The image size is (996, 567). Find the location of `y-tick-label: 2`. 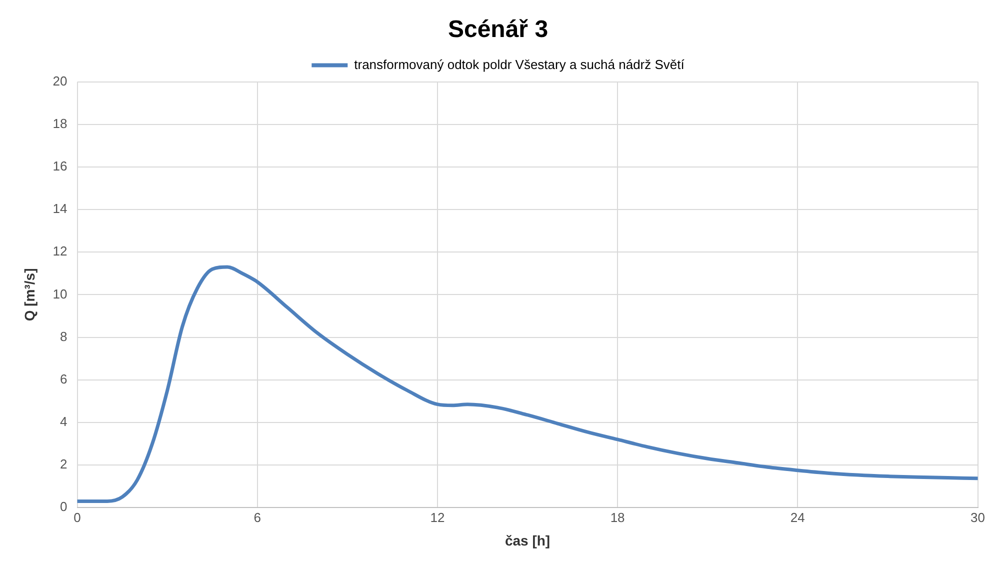

y-tick-label: 2 is located at coordinates (64, 464).